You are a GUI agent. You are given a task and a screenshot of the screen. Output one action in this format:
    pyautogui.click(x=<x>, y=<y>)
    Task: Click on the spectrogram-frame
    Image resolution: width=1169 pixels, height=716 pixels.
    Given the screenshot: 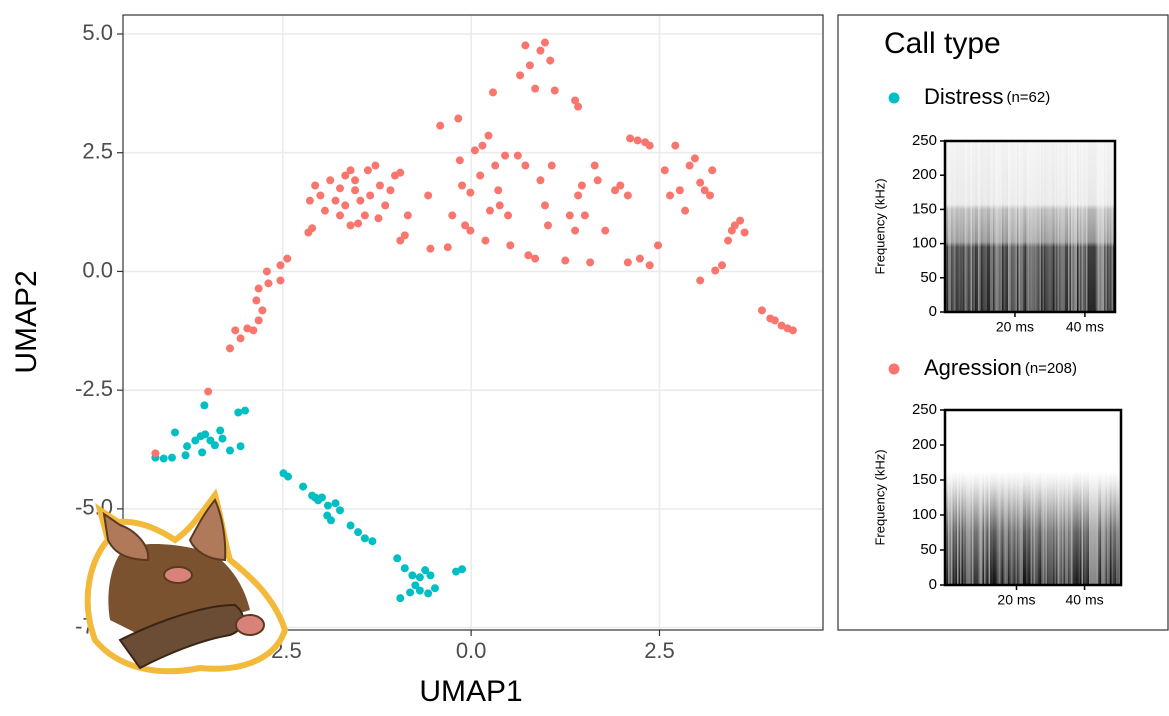 What is the action you would take?
    pyautogui.click(x=1030, y=226)
    